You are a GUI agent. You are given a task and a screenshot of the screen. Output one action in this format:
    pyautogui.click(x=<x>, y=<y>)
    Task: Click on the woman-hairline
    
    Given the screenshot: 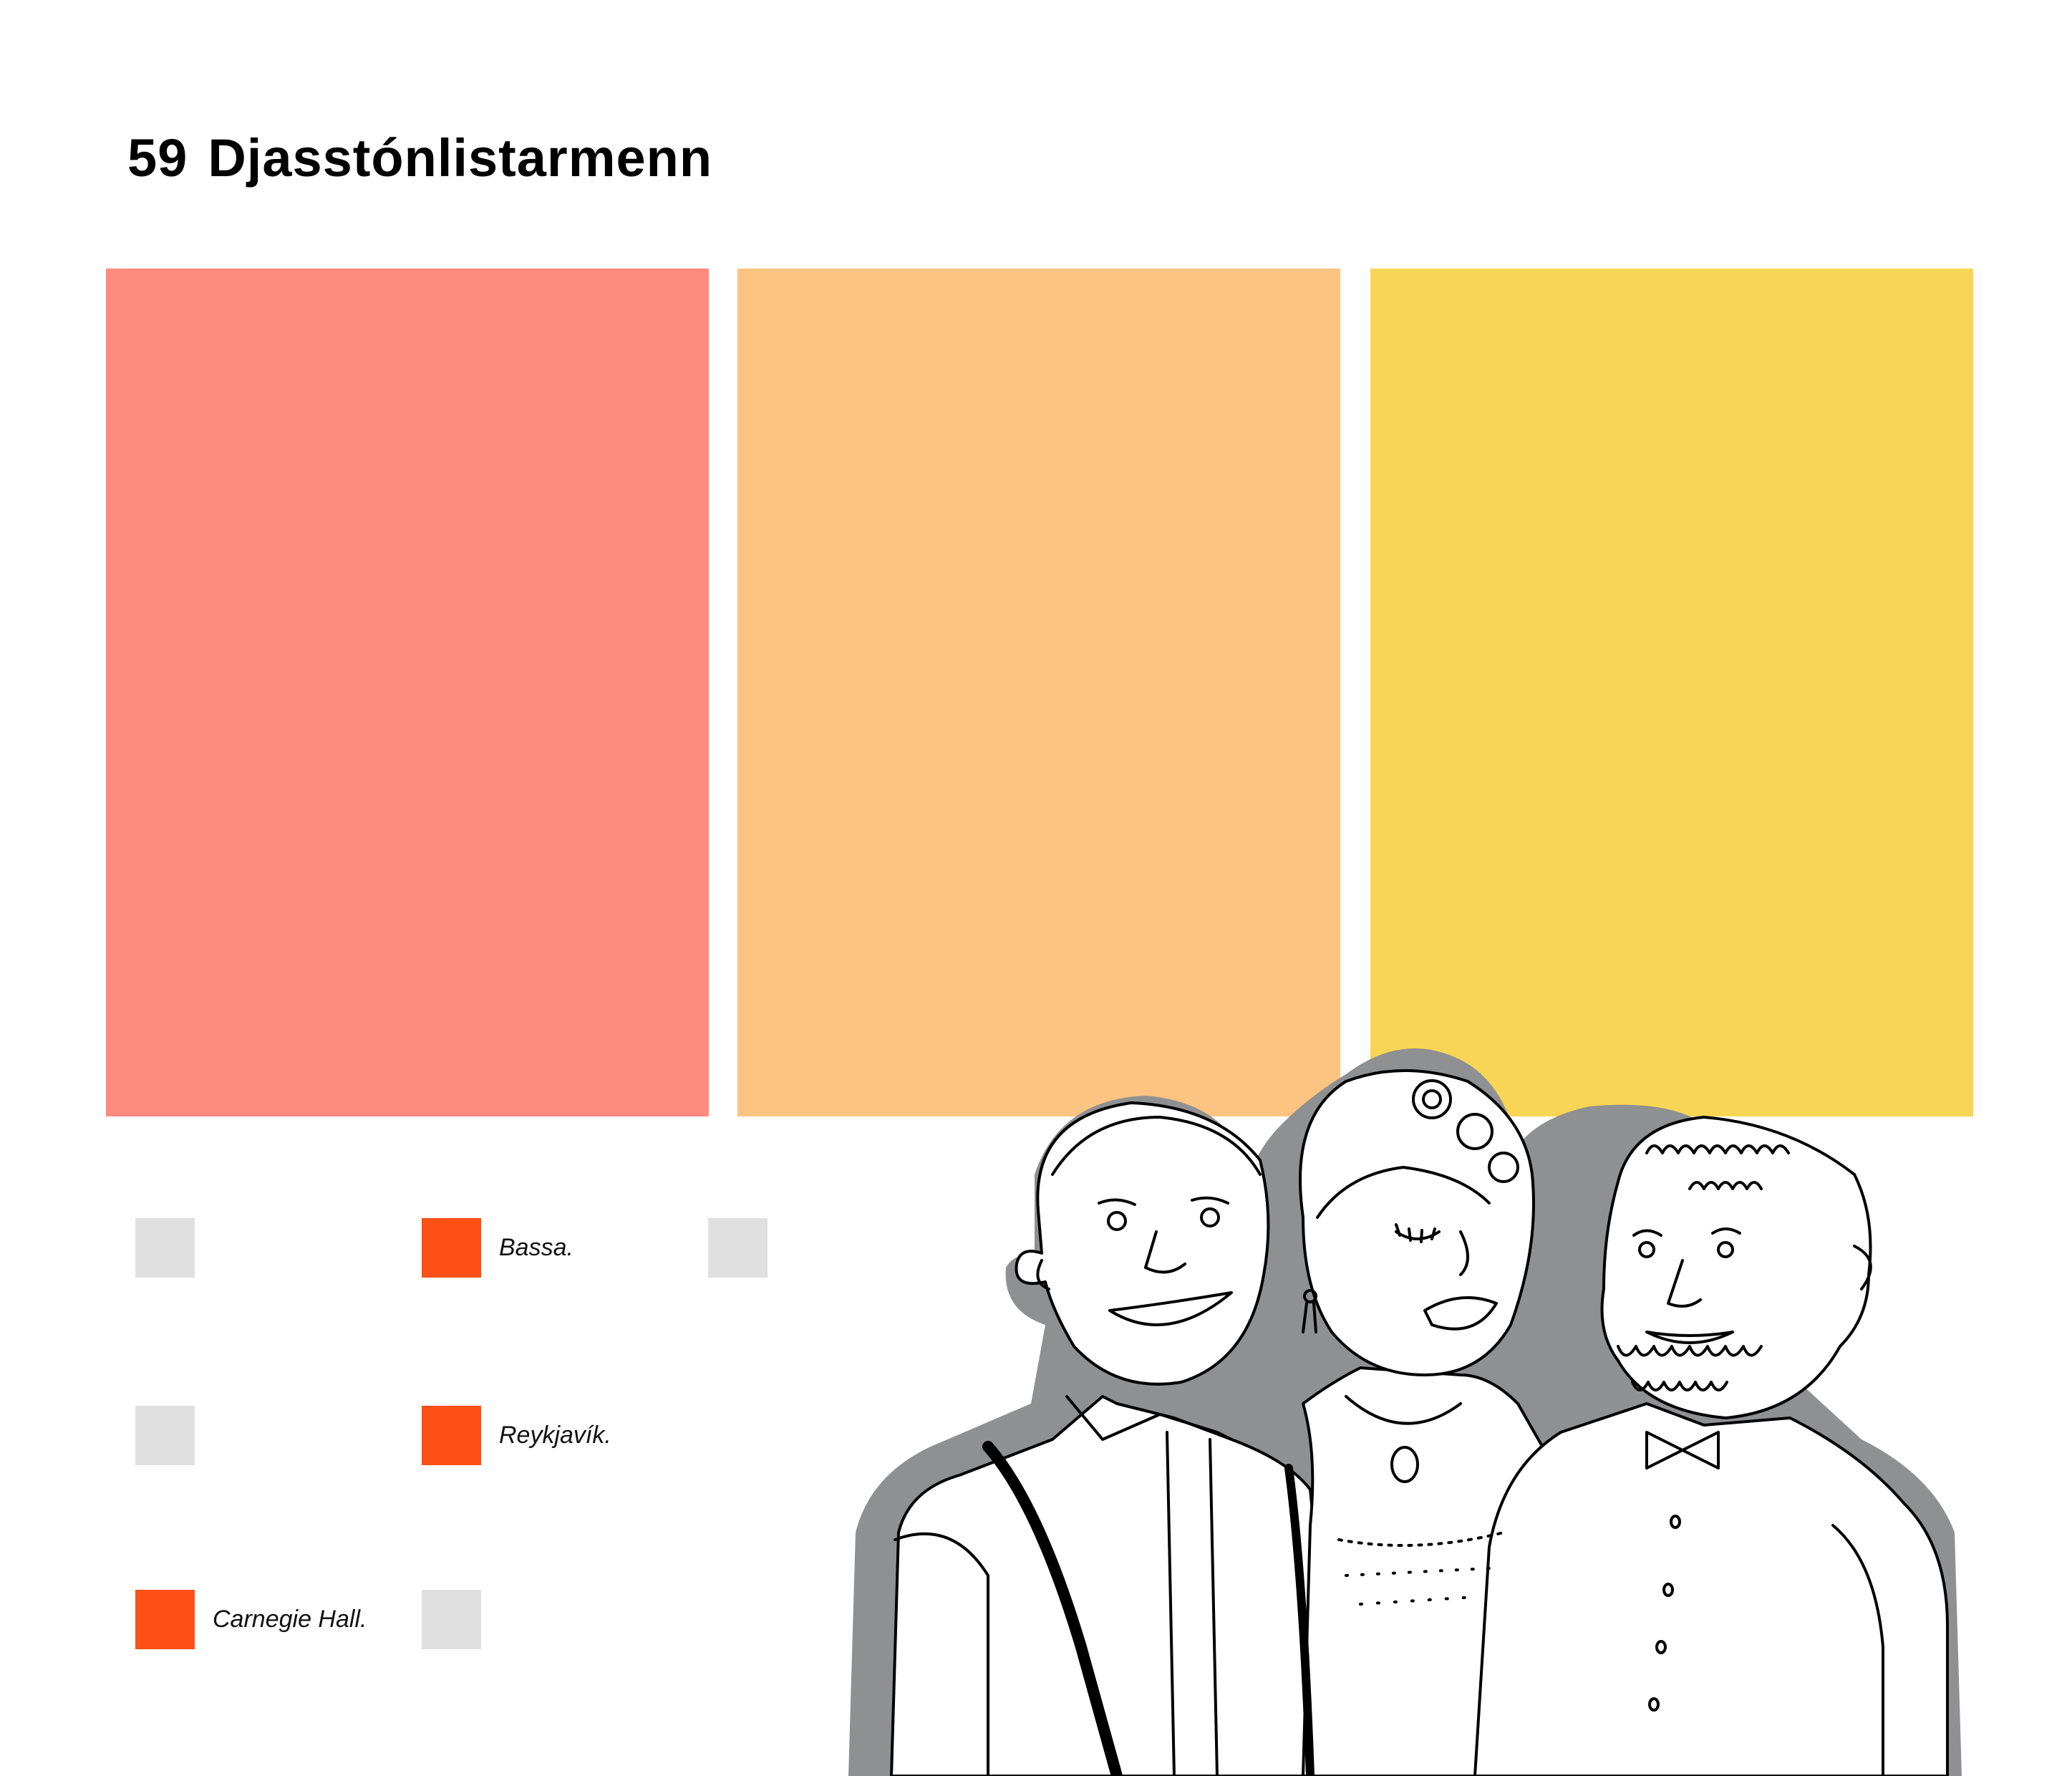 What is the action you would take?
    pyautogui.click(x=1403, y=1192)
    